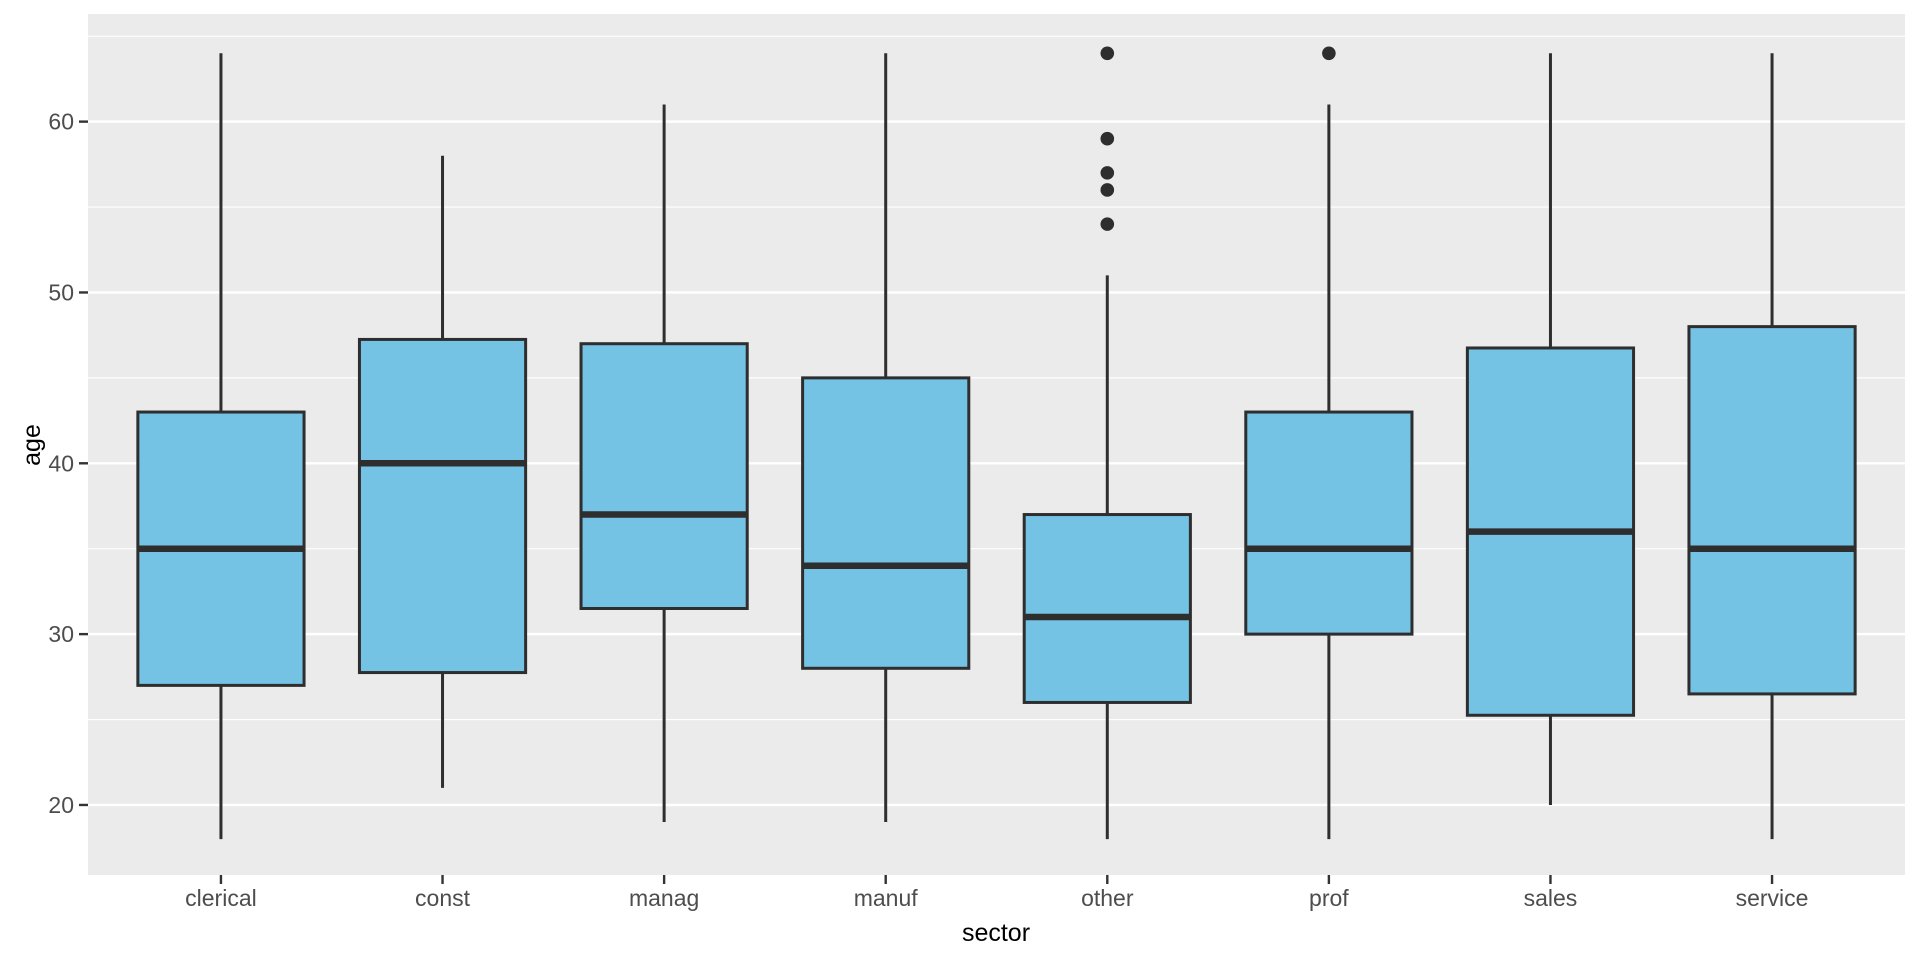 Image resolution: width=1920 pixels, height=960 pixels. What do you see at coordinates (221, 898) in the screenshot?
I see `x-tick-label-clerical: clerical` at bounding box center [221, 898].